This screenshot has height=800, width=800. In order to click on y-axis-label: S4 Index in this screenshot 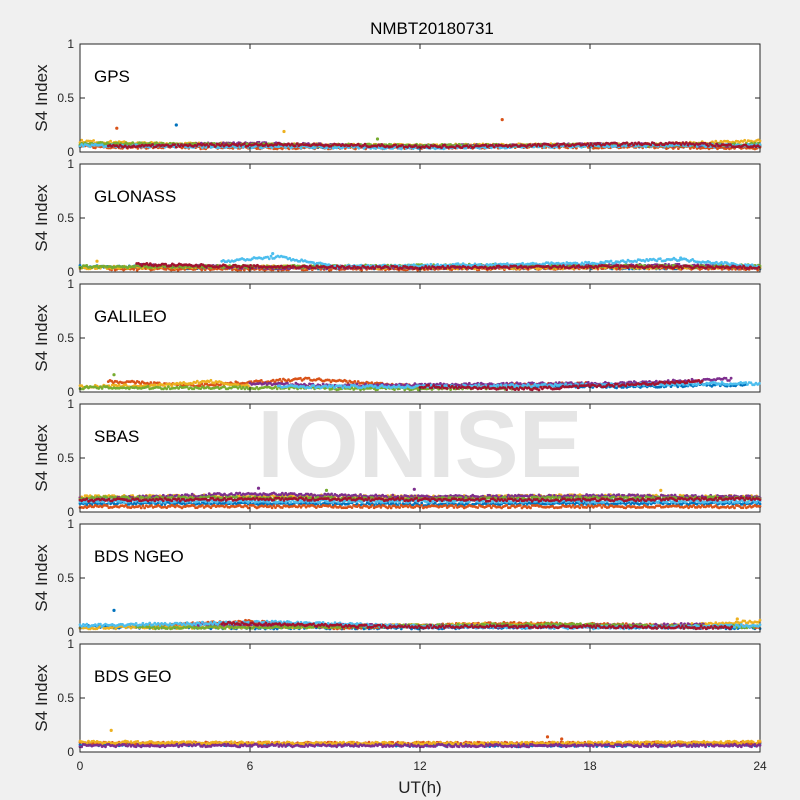, I will do `click(41, 98)`.